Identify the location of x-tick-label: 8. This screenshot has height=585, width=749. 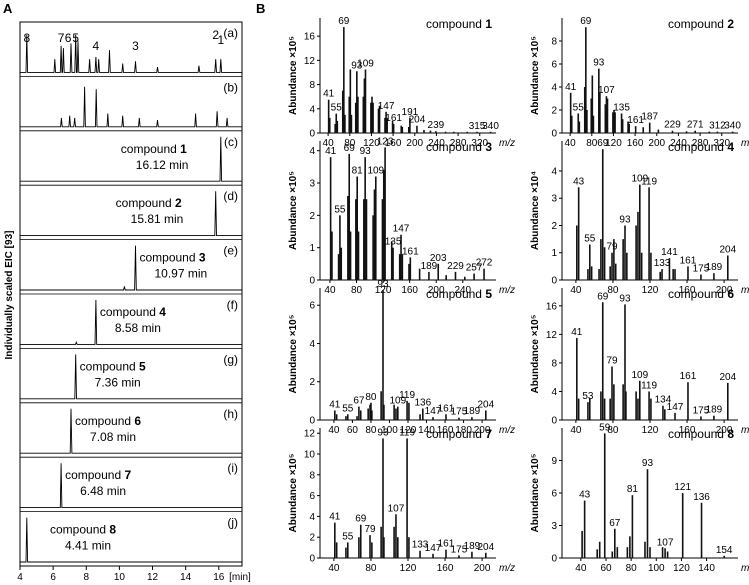
(86, 577).